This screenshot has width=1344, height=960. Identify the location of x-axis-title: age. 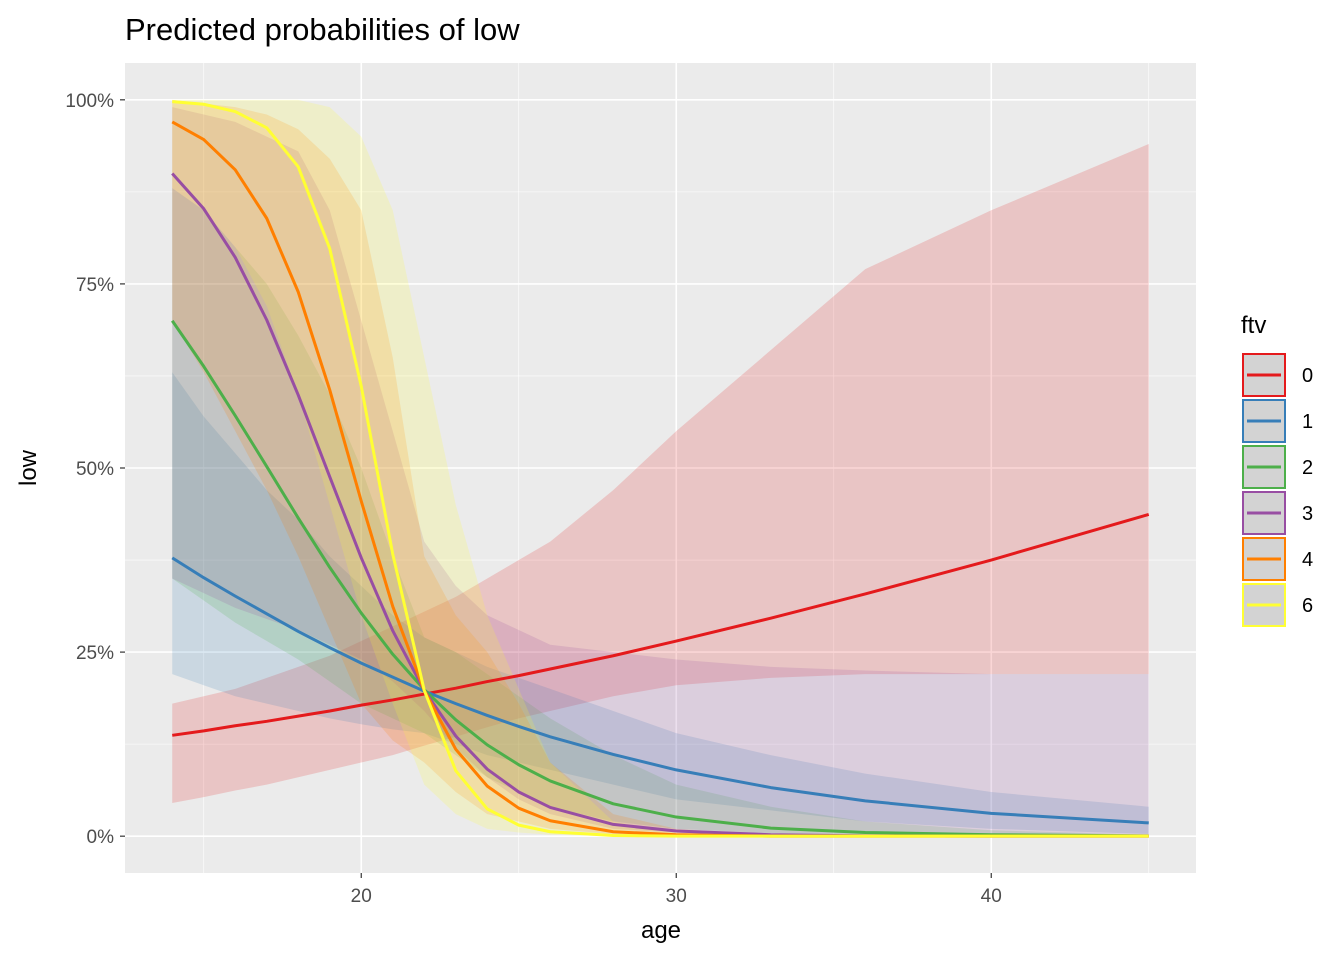
(661, 930).